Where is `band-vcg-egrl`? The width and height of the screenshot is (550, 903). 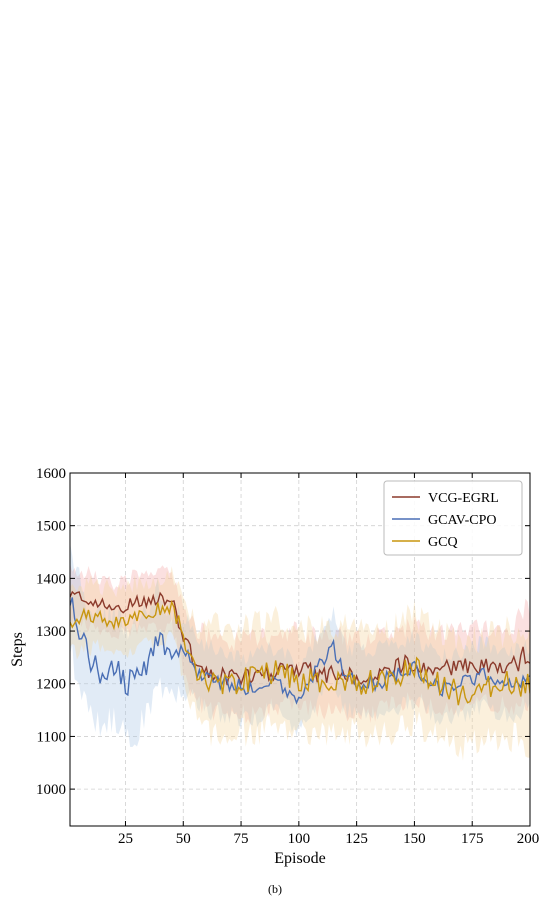
band-vcg-egrl is located at coordinates (300, 643).